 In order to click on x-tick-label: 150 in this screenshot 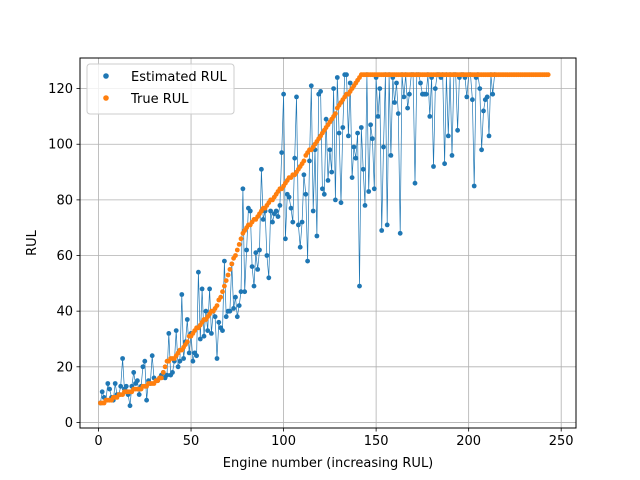, I will do `click(376, 441)`.